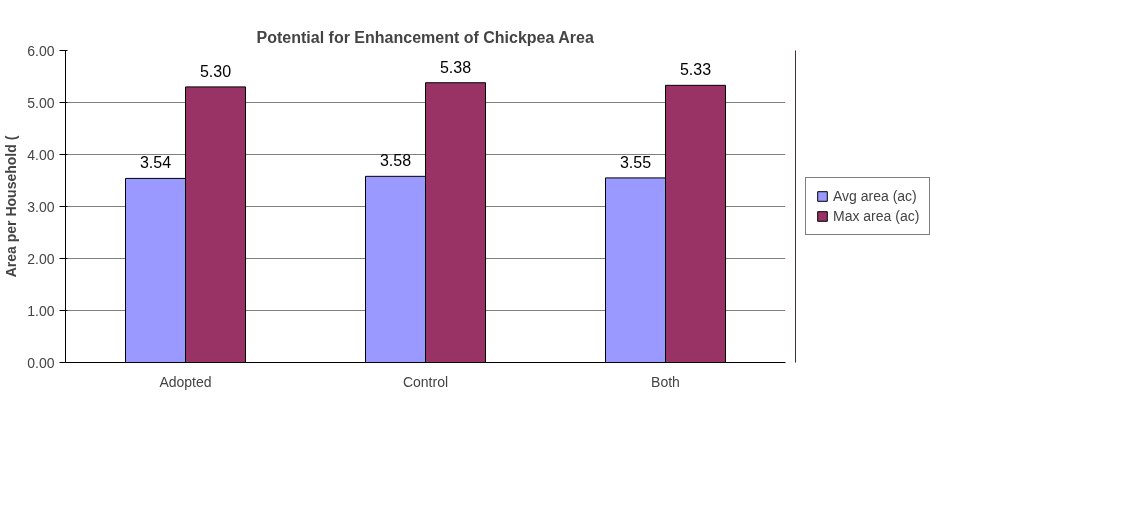 The width and height of the screenshot is (1130, 510). I want to click on data-label: 3.54, so click(155, 163).